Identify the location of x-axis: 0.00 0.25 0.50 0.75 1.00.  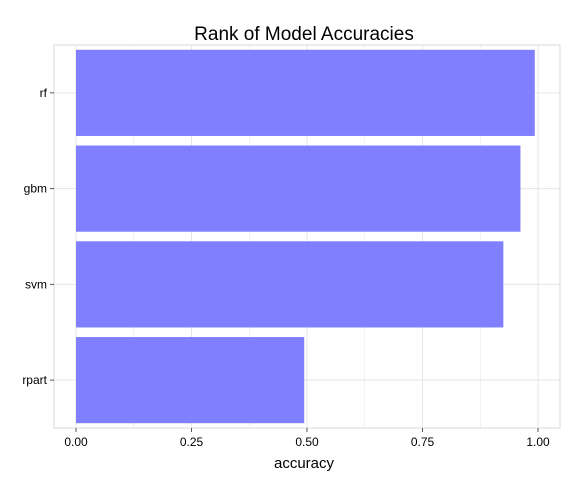
(307, 438).